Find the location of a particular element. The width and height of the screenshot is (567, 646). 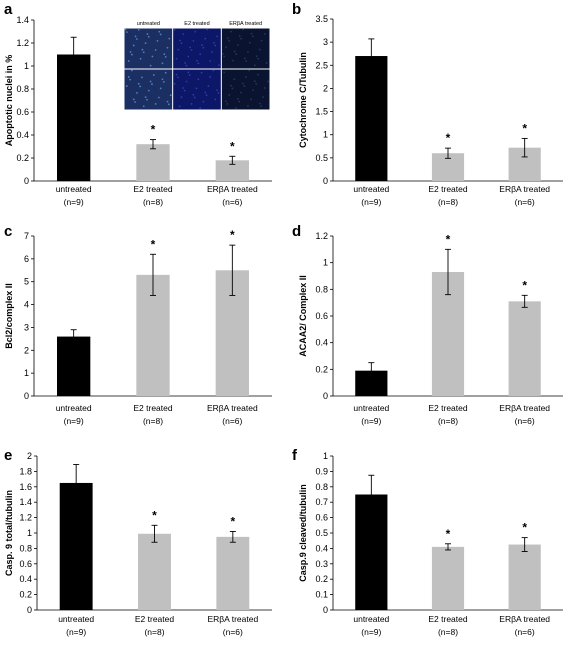

y-tick-label: 7 is located at coordinates (26, 236).